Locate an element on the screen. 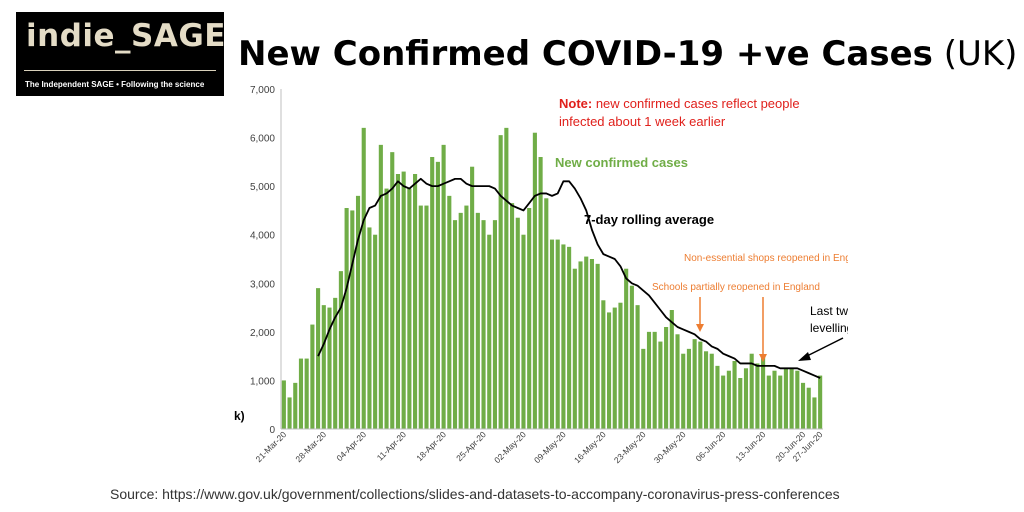 The width and height of the screenshot is (1024, 512). x-tick-label: 11-Apr-20 is located at coordinates (392, 446).